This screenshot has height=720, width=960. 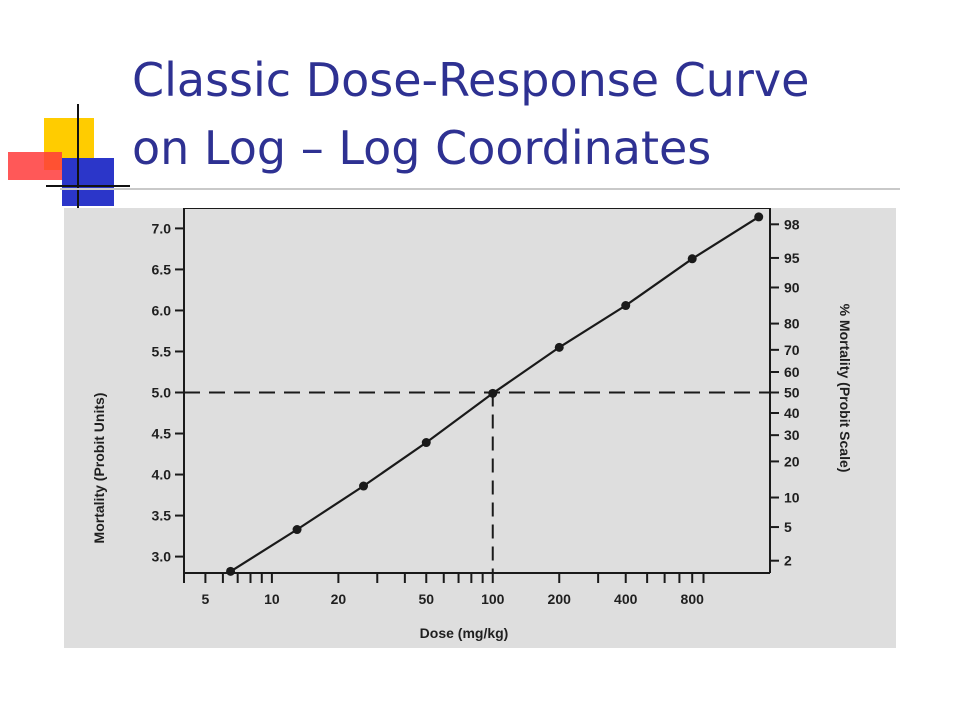 What do you see at coordinates (792, 324) in the screenshot?
I see `y2-tick-label: 80` at bounding box center [792, 324].